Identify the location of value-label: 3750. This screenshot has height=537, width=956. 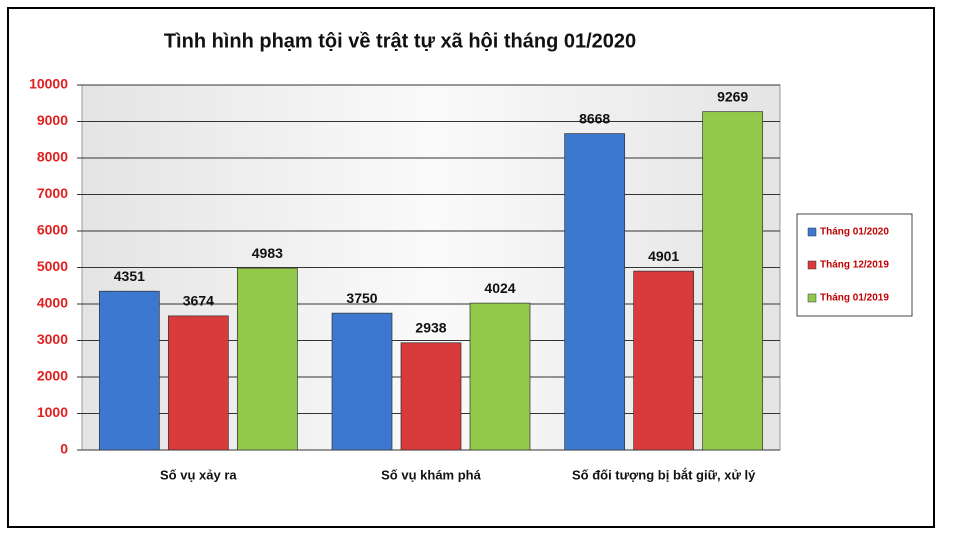
(361, 298).